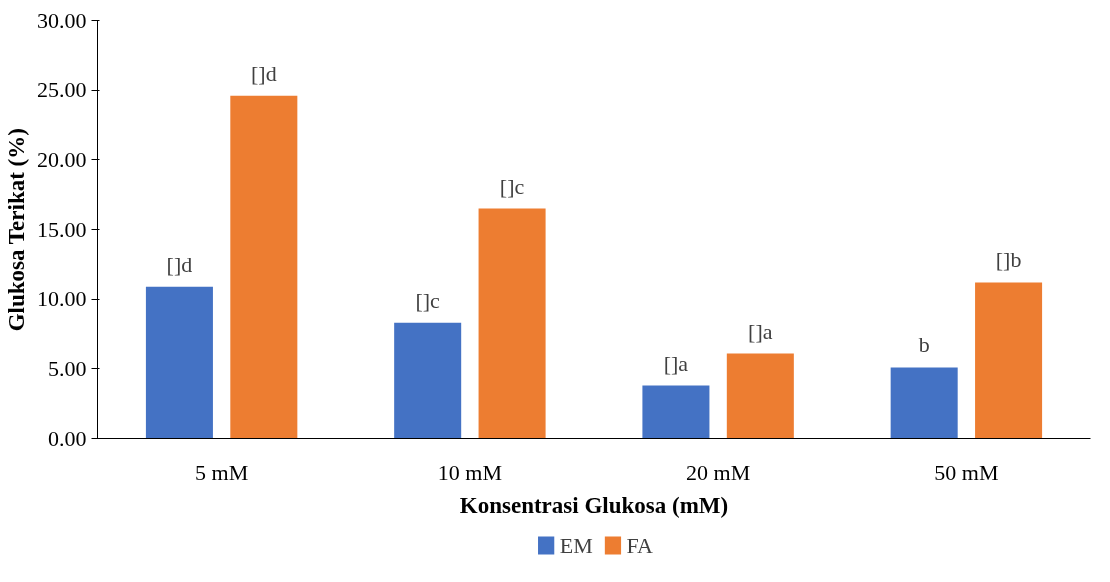 The image size is (1110, 582). What do you see at coordinates (469, 472) in the screenshot?
I see `x-tick-label: 10 mM` at bounding box center [469, 472].